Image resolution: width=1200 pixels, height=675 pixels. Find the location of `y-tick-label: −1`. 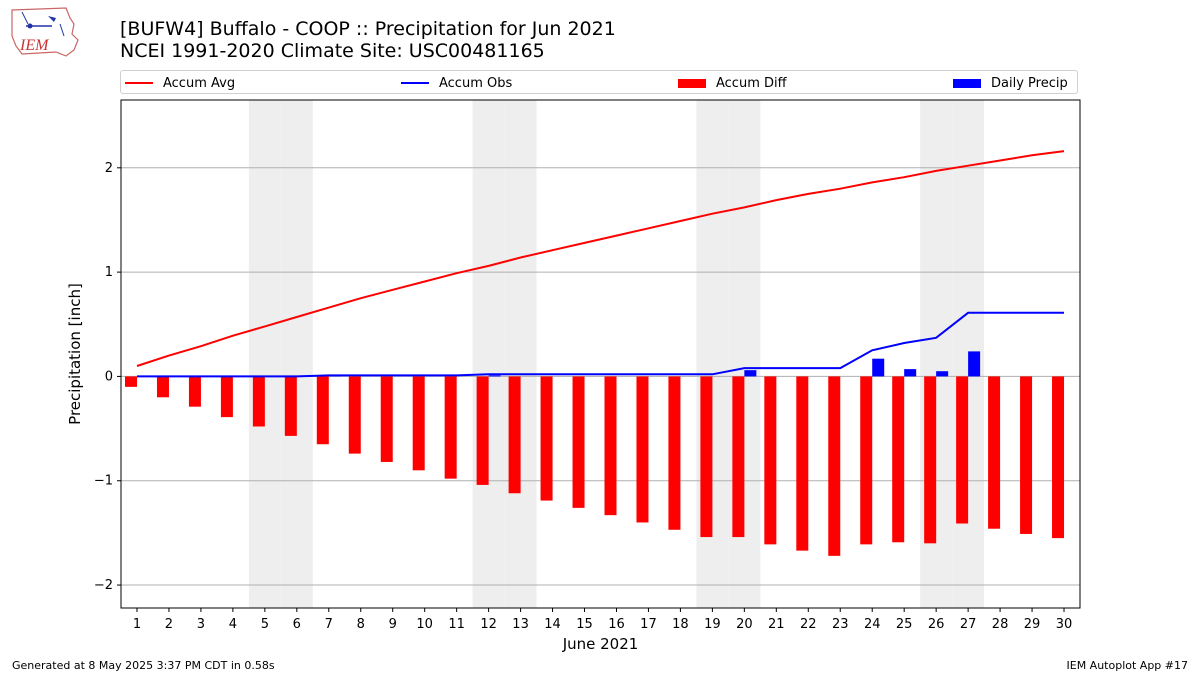

y-tick-label: −1 is located at coordinates (103, 481).